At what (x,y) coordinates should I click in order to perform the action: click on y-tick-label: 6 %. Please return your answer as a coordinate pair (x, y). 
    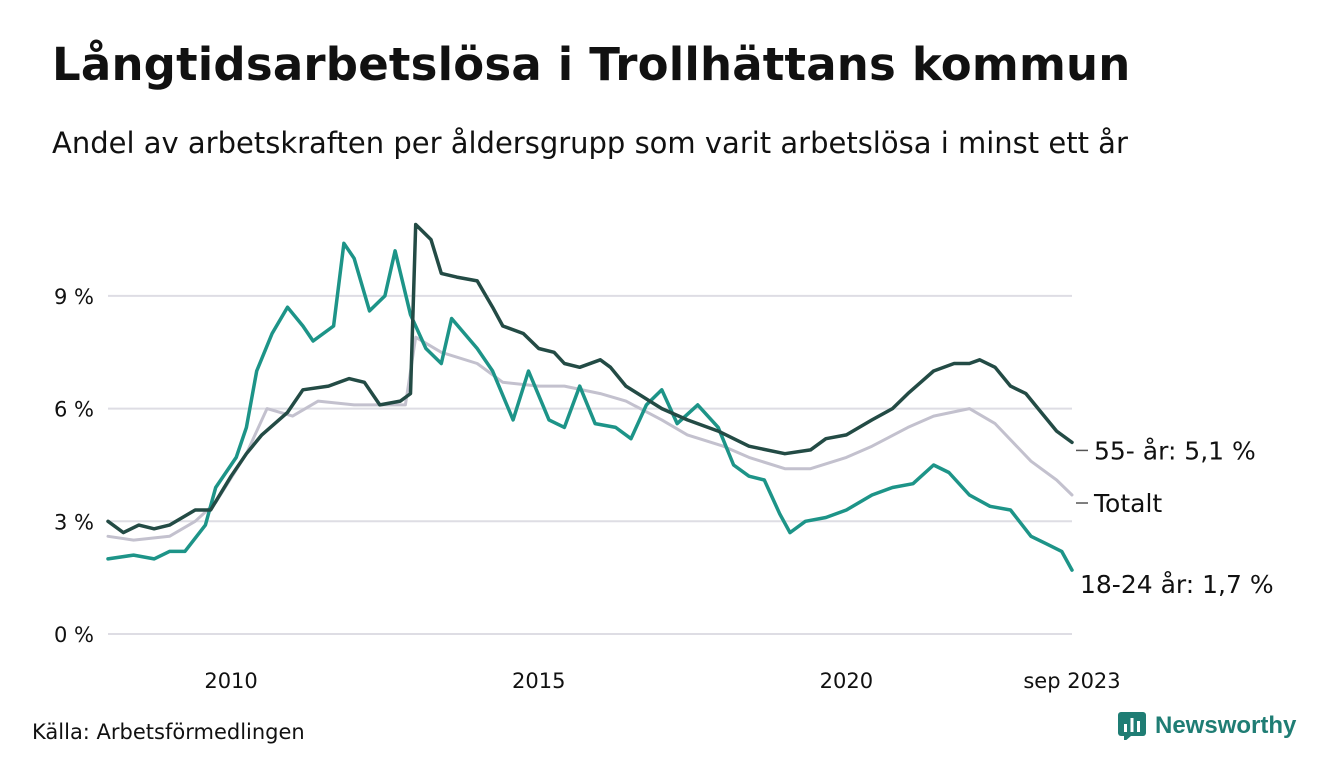
    Looking at the image, I should click on (74, 410).